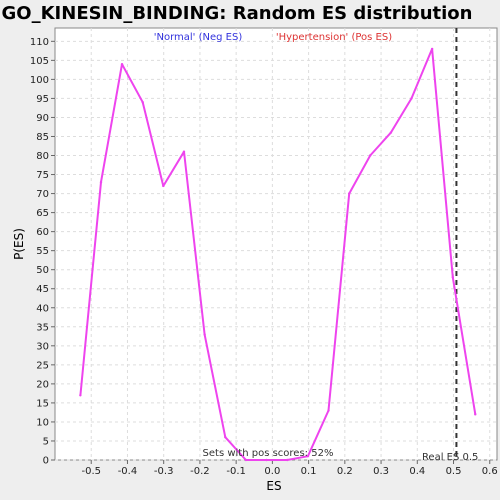  I want to click on y-tick-label: 85, so click(42, 137).